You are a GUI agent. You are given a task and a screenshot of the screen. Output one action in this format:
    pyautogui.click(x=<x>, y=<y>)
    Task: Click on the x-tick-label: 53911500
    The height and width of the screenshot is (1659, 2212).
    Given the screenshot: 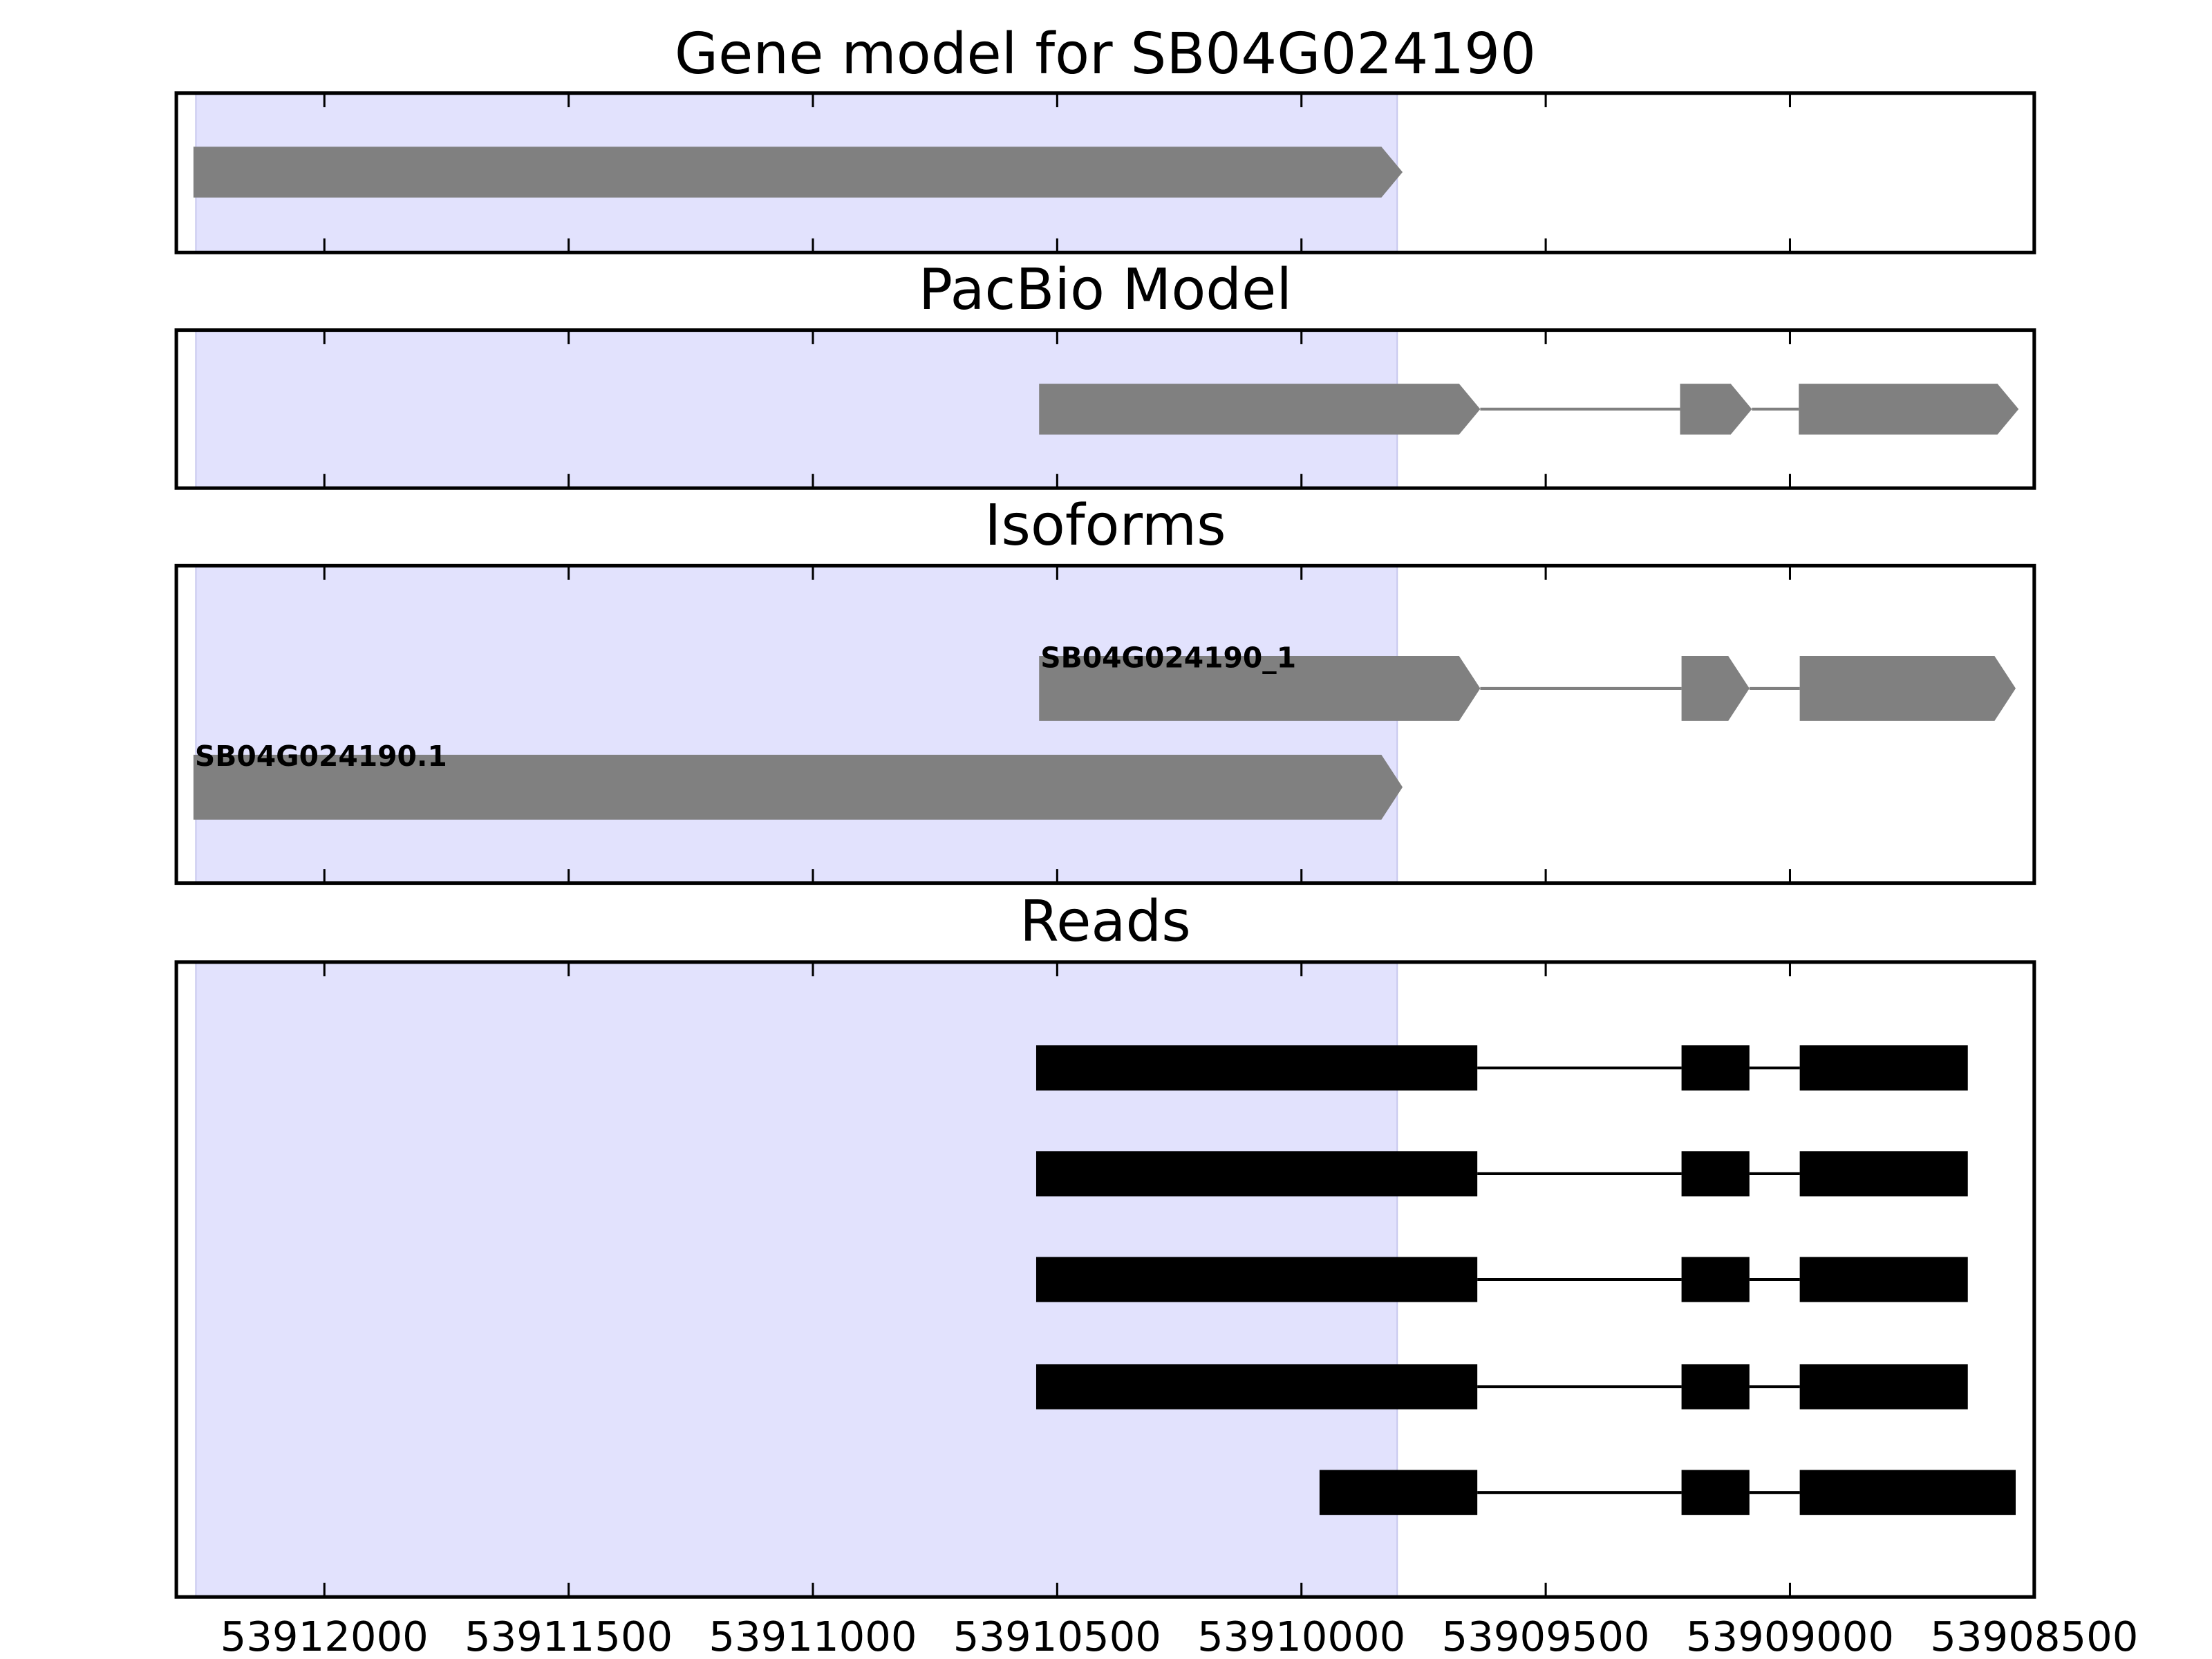 What is the action you would take?
    pyautogui.click(x=569, y=1636)
    